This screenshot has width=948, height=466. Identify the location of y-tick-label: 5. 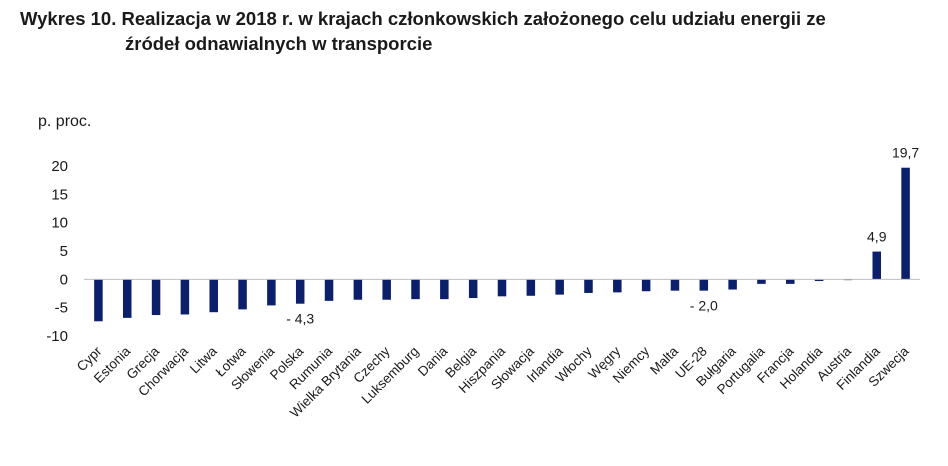
(64, 251).